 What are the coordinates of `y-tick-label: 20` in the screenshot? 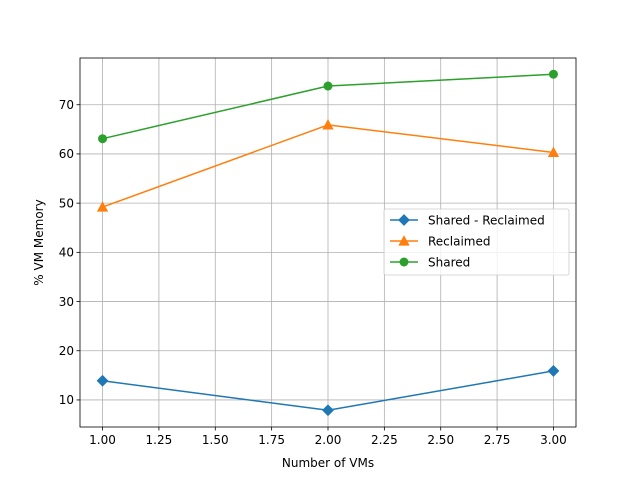 It's located at (66, 351).